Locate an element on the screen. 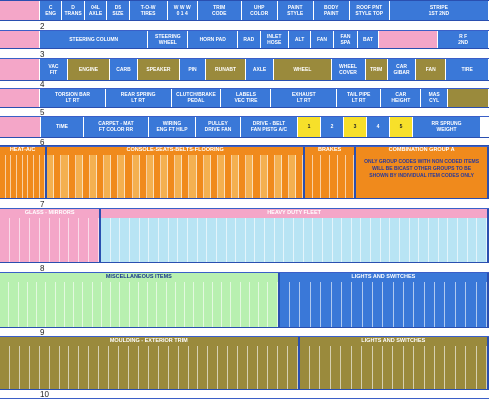 The image size is (489, 400). field-cell: 1 is located at coordinates (309, 127).